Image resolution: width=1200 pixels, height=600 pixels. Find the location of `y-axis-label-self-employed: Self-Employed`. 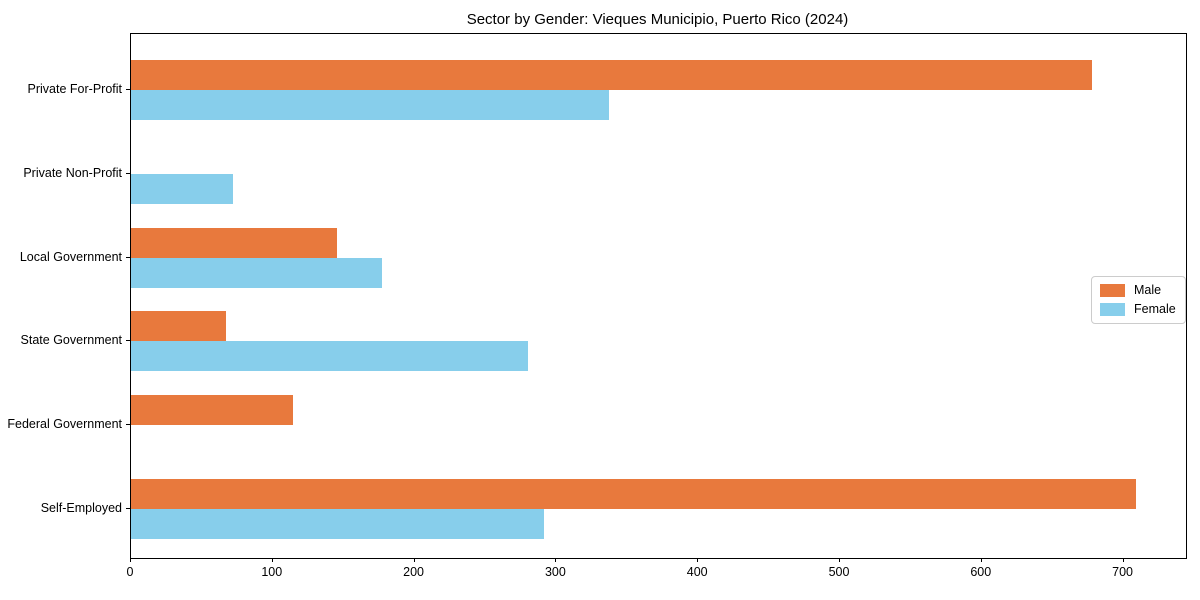

y-axis-label-self-employed: Self-Employed is located at coordinates (81, 508).